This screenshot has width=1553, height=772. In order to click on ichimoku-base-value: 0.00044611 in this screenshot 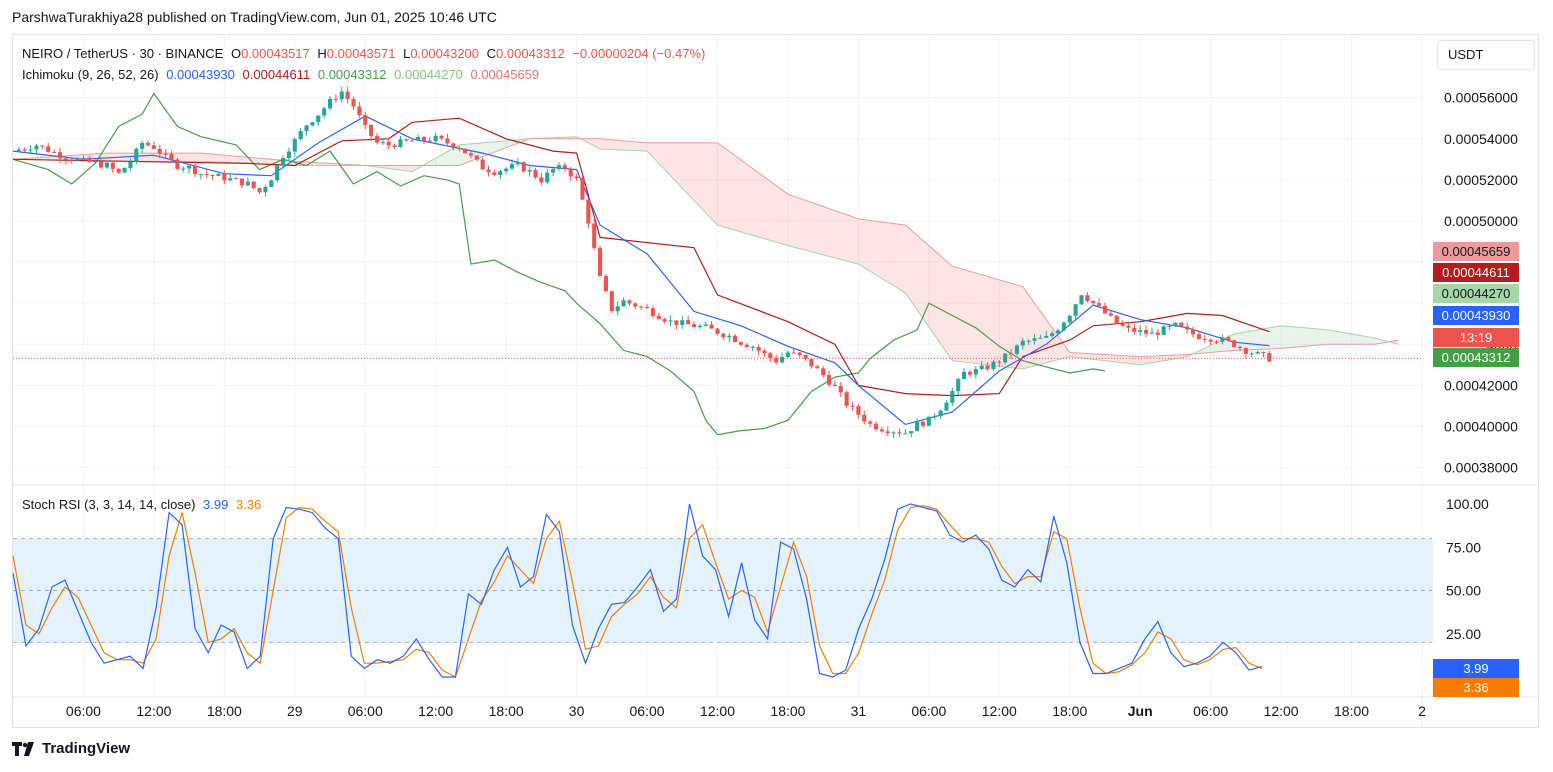, I will do `click(276, 74)`.